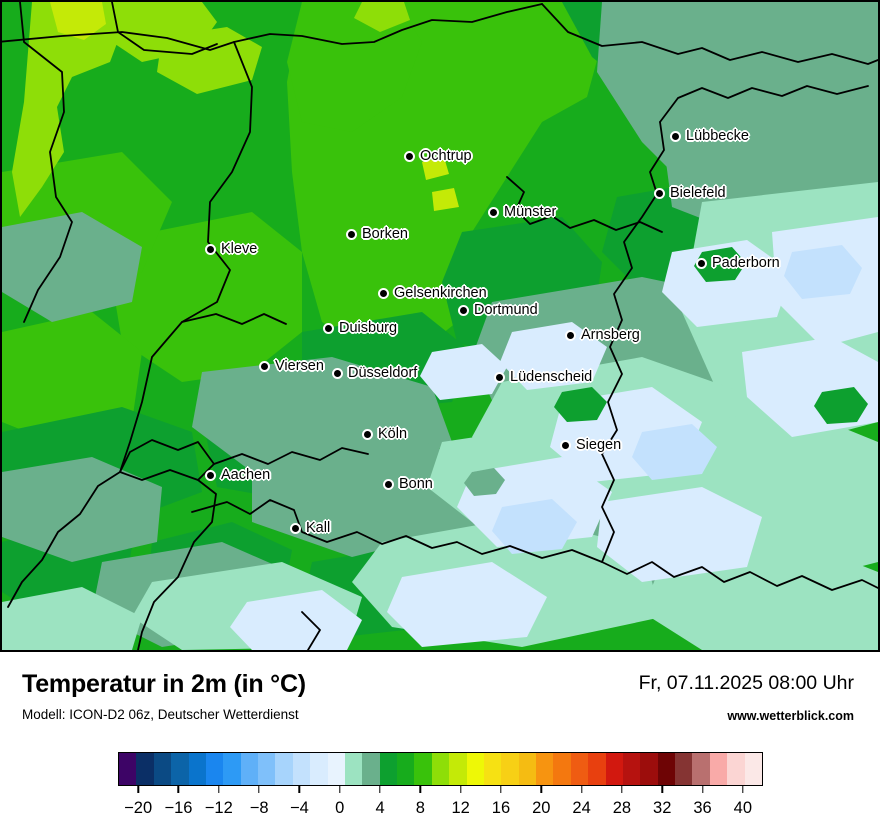  I want to click on city-label: Kall, so click(318, 528).